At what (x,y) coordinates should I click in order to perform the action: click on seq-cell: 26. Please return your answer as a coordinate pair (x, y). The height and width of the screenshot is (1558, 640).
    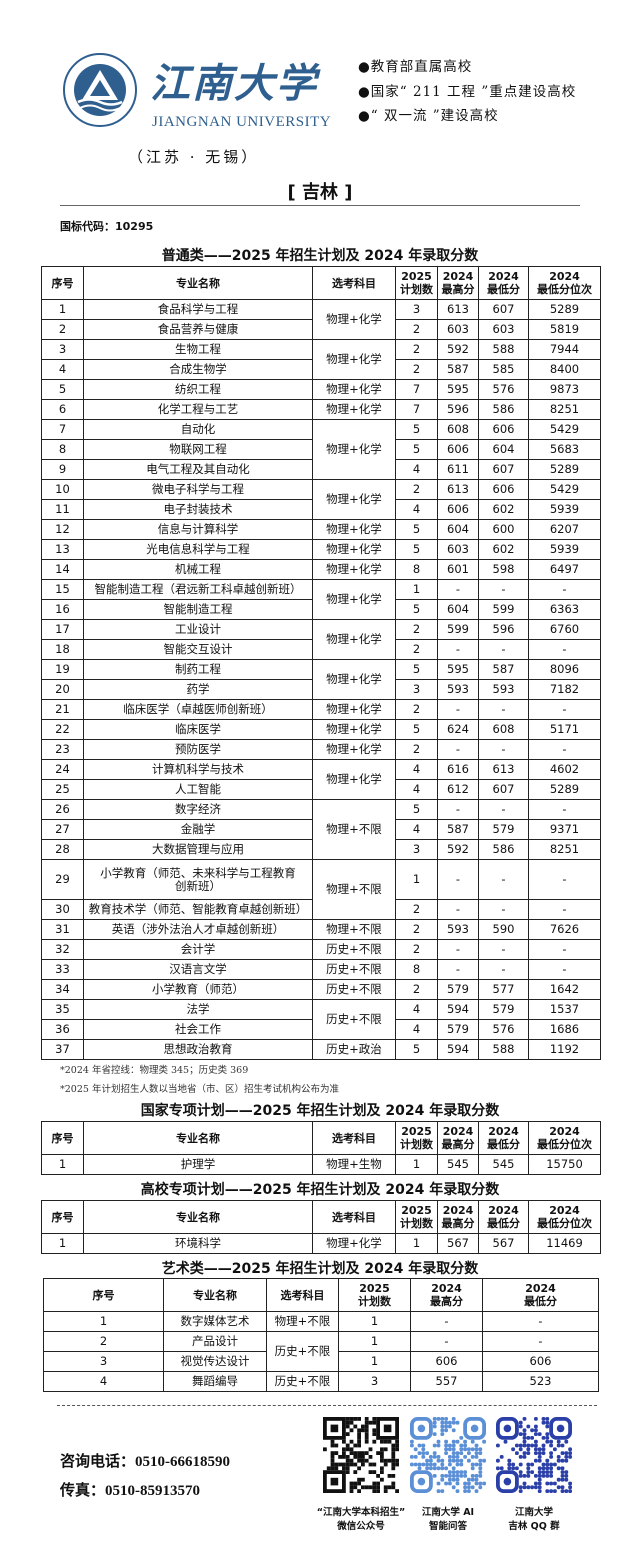
    Looking at the image, I should click on (62, 809).